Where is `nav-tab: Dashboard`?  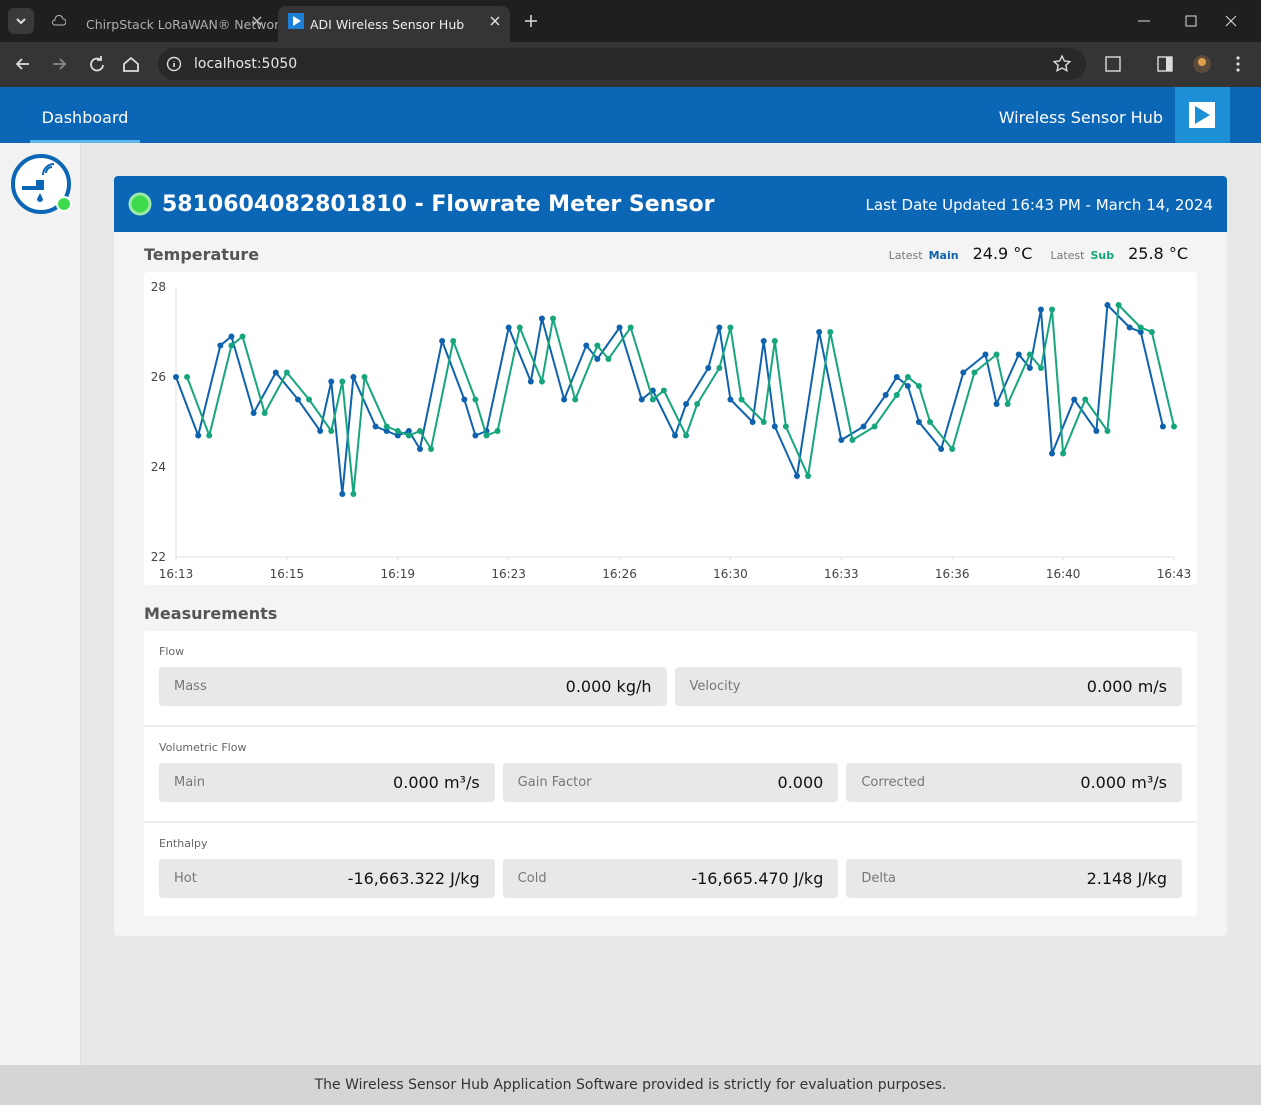 nav-tab: Dashboard is located at coordinates (85, 115).